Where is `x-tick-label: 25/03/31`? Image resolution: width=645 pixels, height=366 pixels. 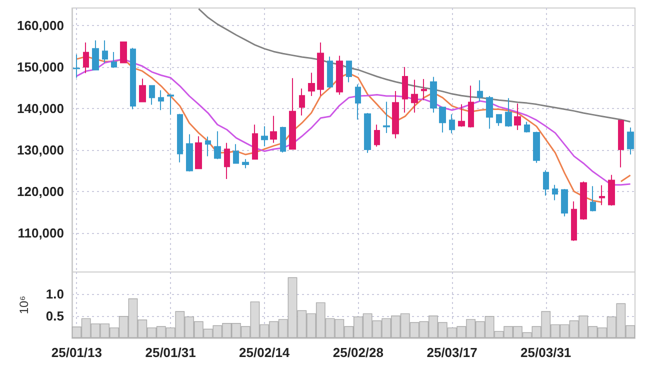
x-tick-label: 25/03/31 is located at coordinates (546, 352).